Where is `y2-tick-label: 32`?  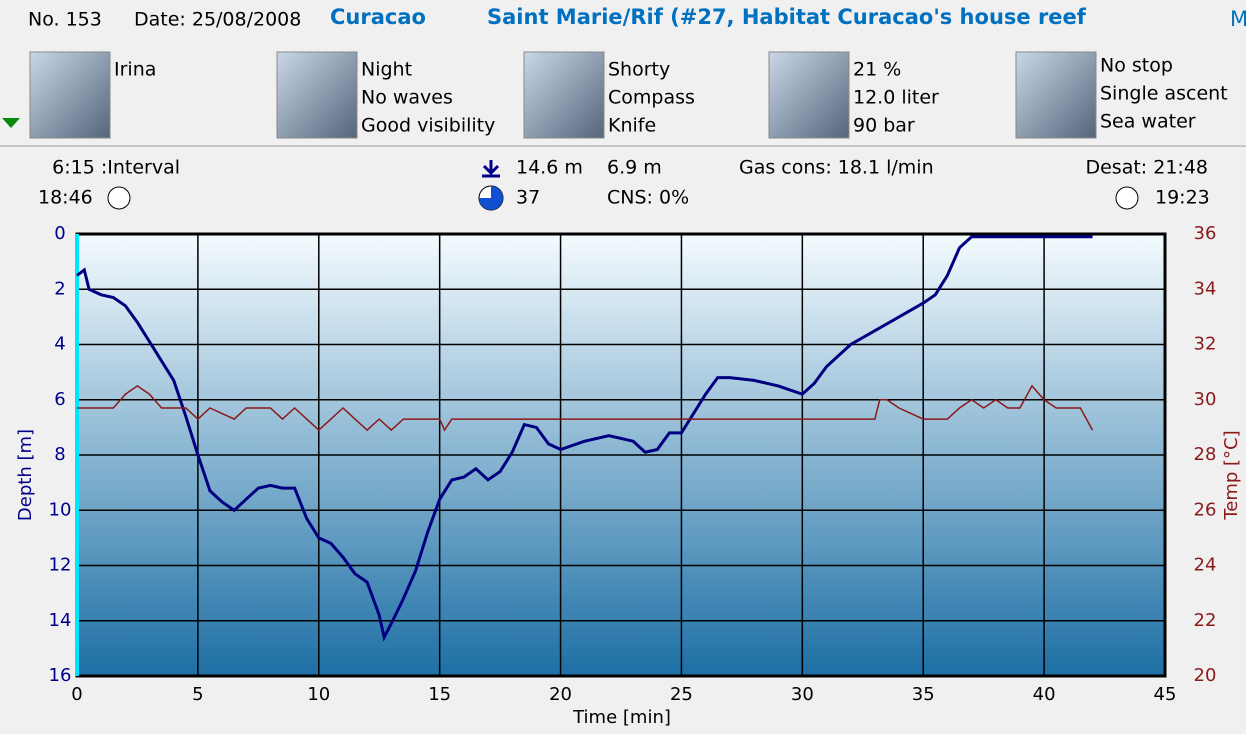 y2-tick-label: 32 is located at coordinates (1205, 344).